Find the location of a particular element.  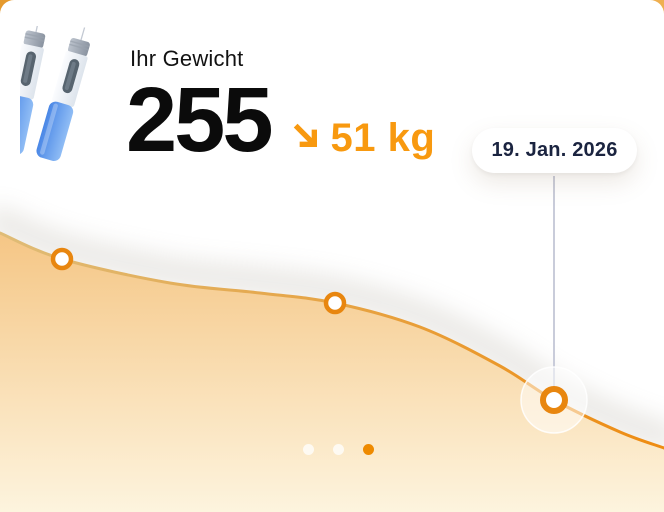

pagination-dots is located at coordinates (338, 449).